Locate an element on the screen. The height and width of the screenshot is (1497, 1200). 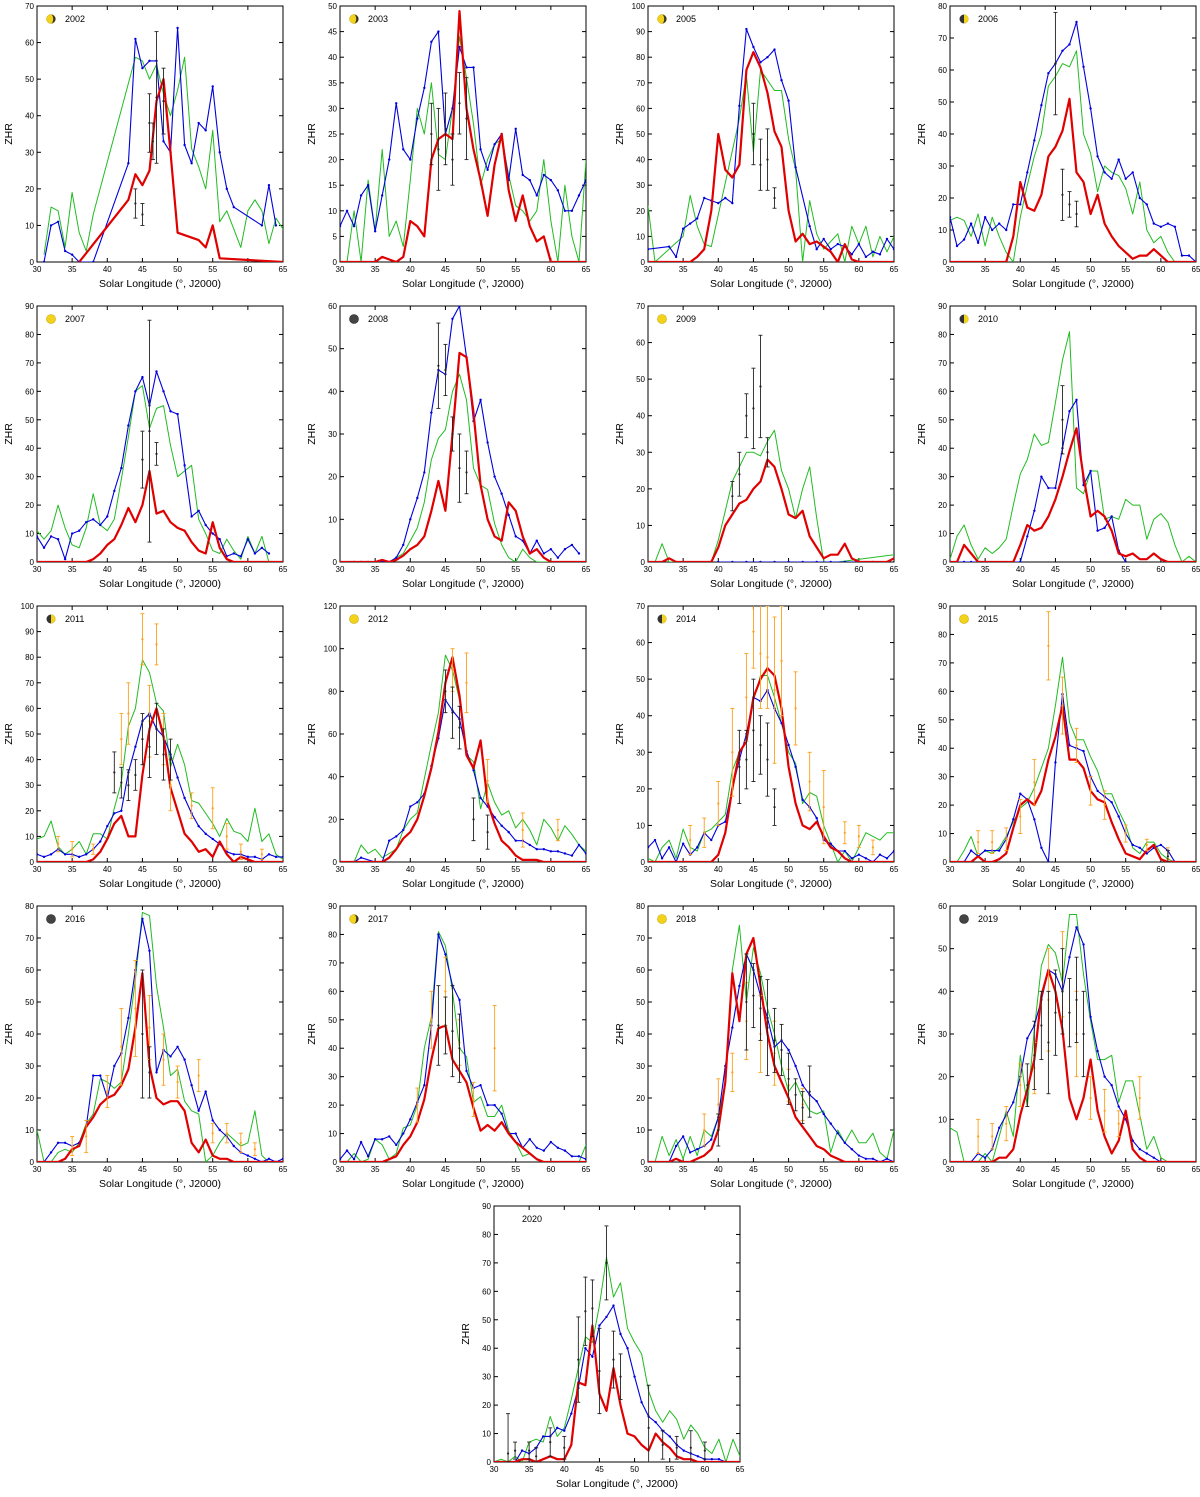
y-tick-label: 120 is located at coordinates (331, 606).